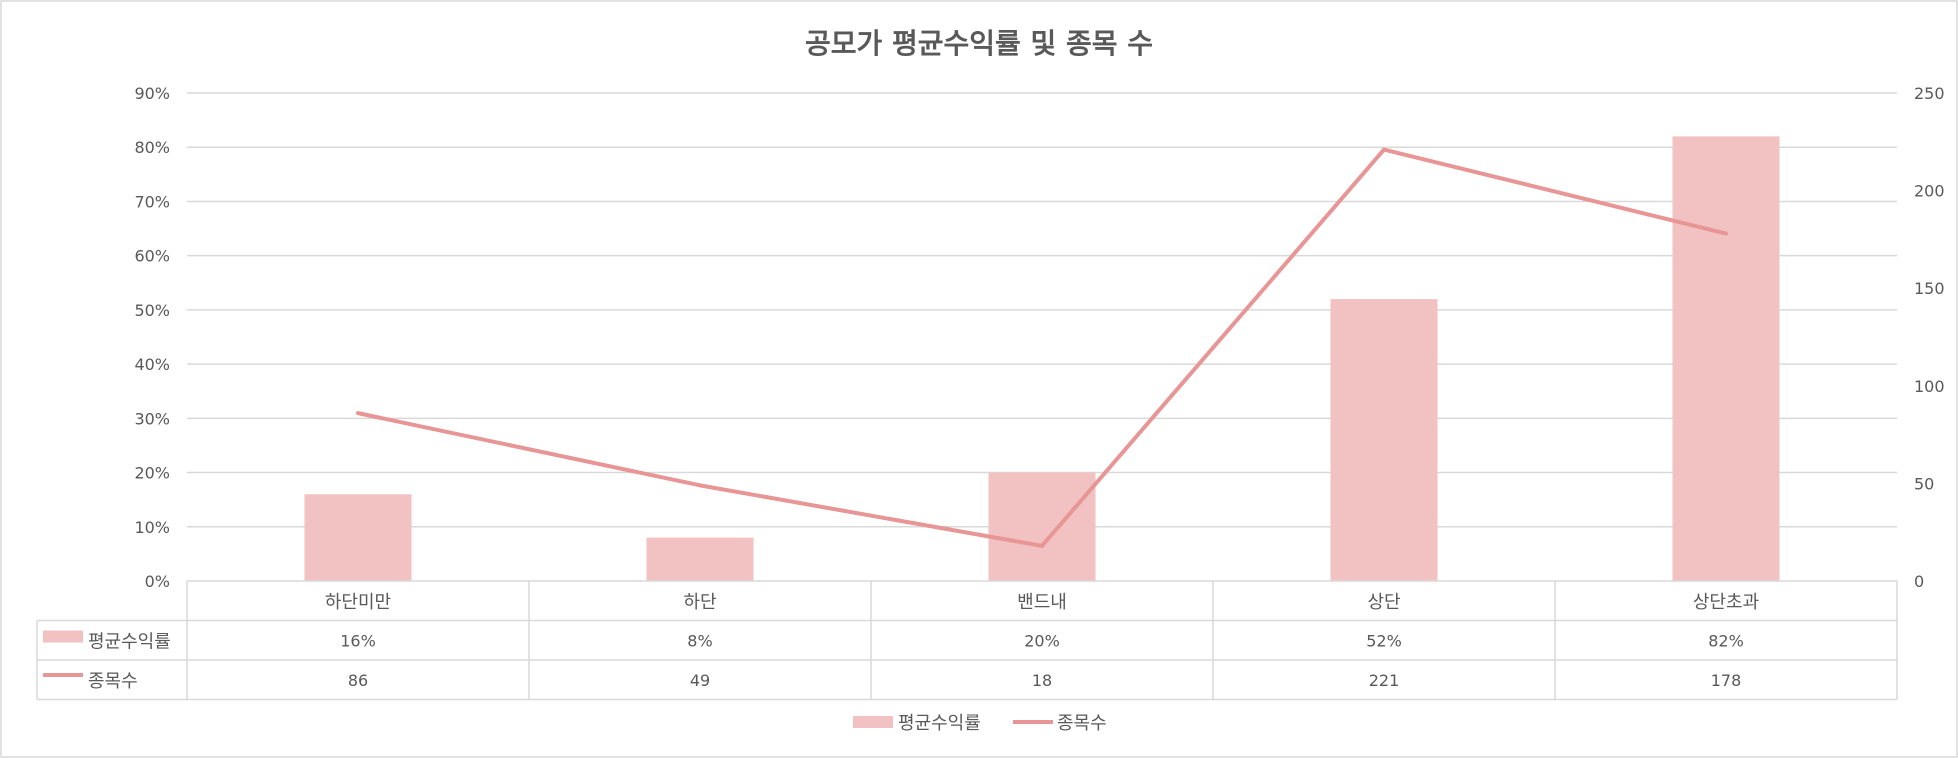 The height and width of the screenshot is (758, 1958). Describe the element at coordinates (700, 680) in the screenshot. I see `table-cell: 49` at that location.